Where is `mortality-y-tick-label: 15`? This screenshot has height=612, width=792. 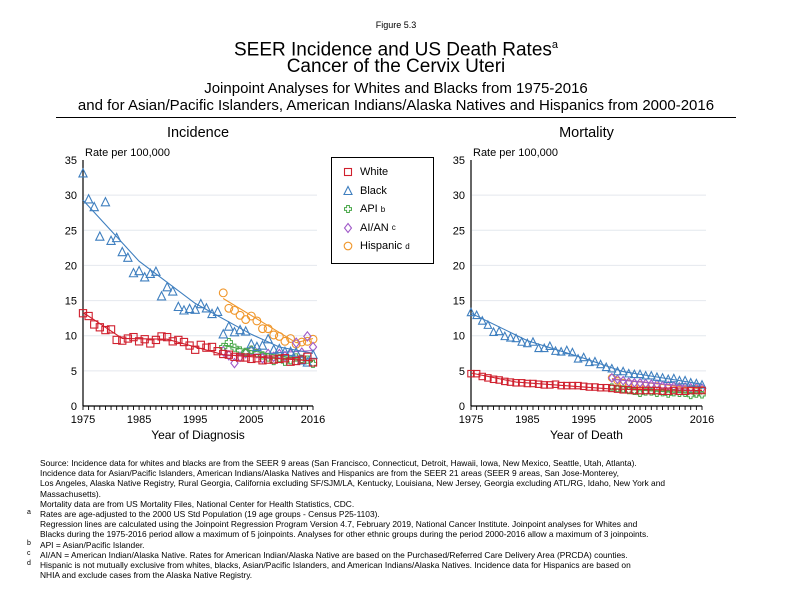 mortality-y-tick-label: 15 is located at coordinates (459, 302).